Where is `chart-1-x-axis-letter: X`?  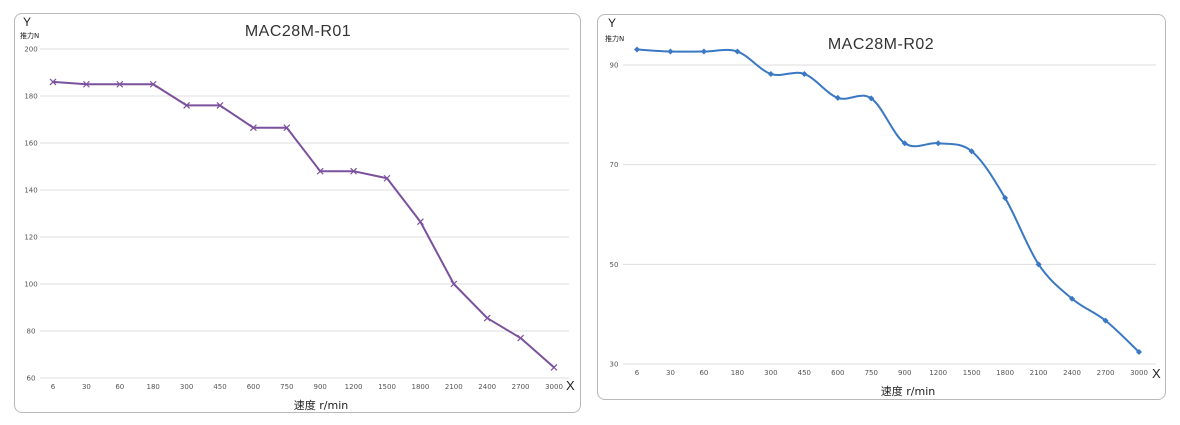 chart-1-x-axis-letter: X is located at coordinates (570, 385).